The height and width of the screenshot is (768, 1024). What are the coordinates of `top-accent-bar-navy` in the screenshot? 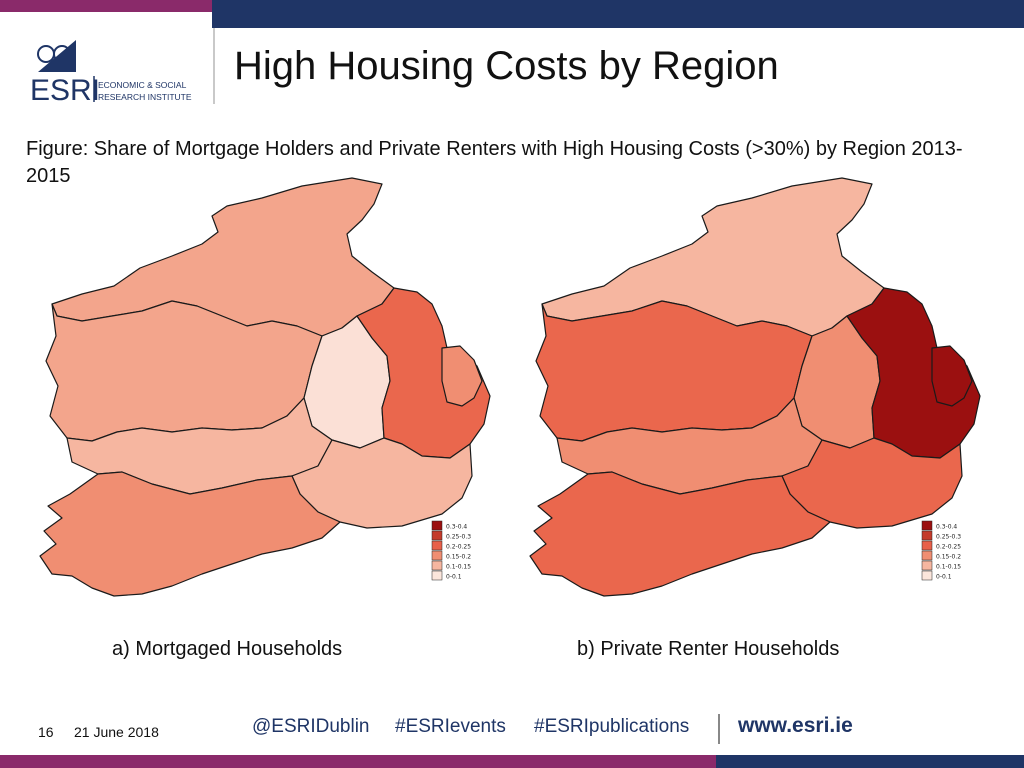 It's located at (618, 14).